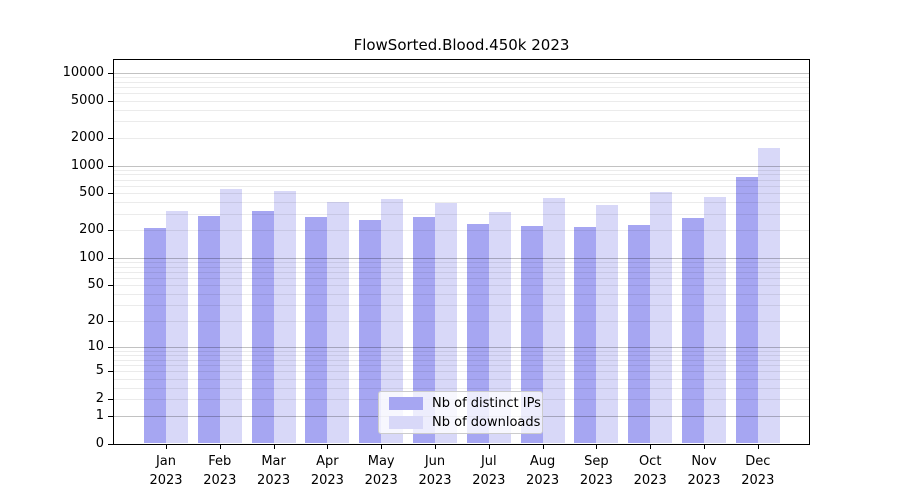 This screenshot has width=900, height=500. I want to click on x-tick-label-feb: Feb 2023, so click(220, 471).